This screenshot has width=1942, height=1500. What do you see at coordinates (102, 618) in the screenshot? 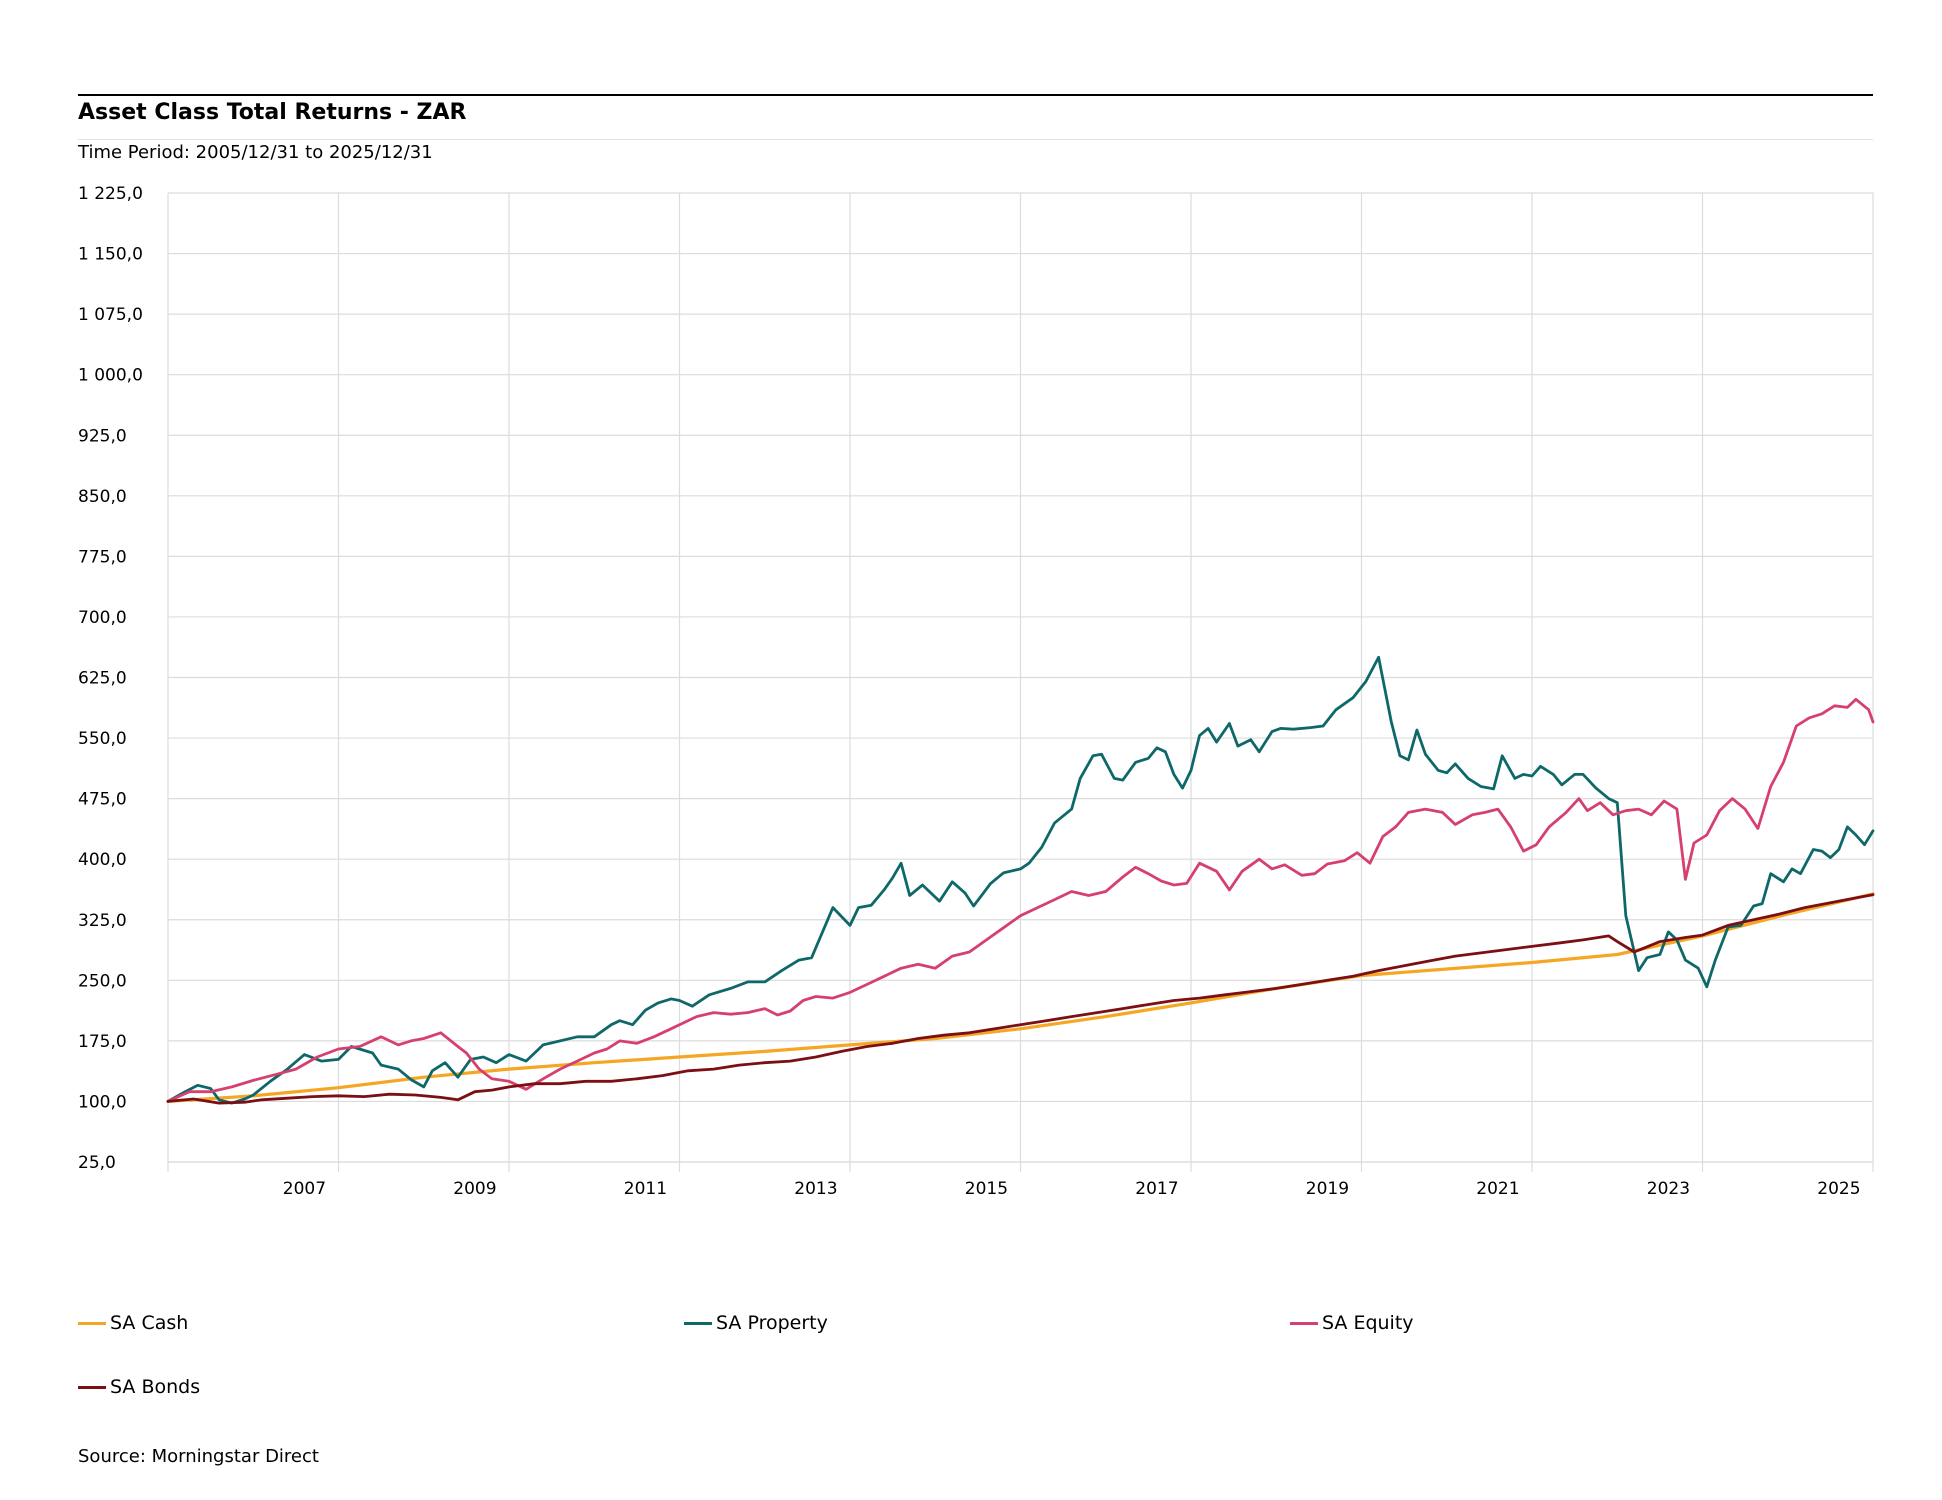
I see `y-tick-label: 700,0` at bounding box center [102, 618].